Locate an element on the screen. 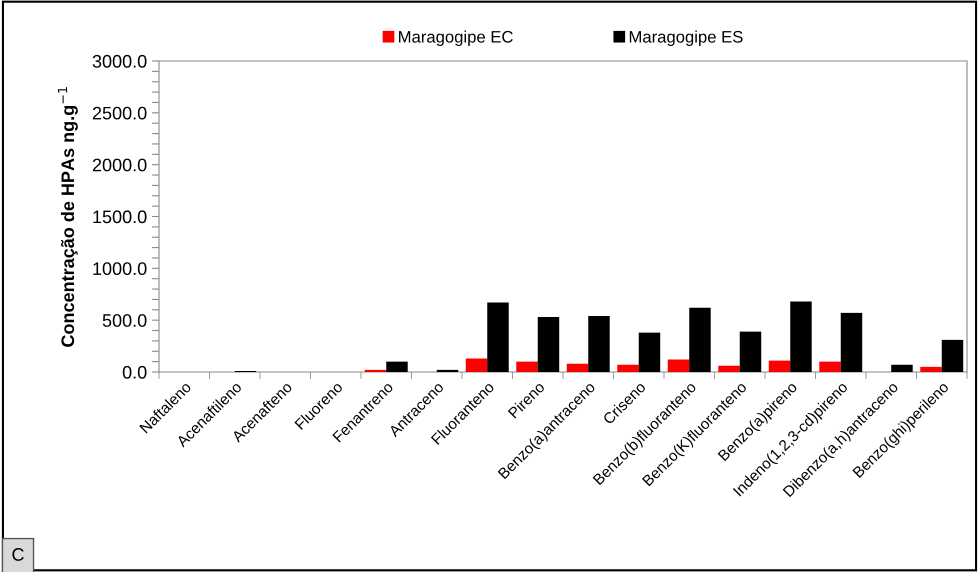 The height and width of the screenshot is (572, 979). y-tick-label: 3000.0 is located at coordinates (119, 61).